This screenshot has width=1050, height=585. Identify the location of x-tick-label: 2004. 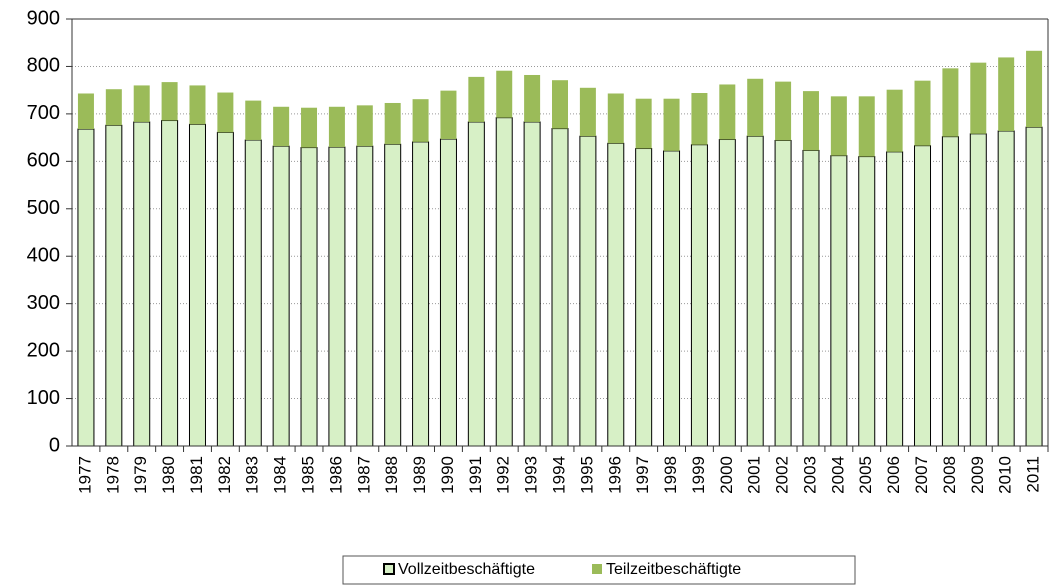
(837, 475).